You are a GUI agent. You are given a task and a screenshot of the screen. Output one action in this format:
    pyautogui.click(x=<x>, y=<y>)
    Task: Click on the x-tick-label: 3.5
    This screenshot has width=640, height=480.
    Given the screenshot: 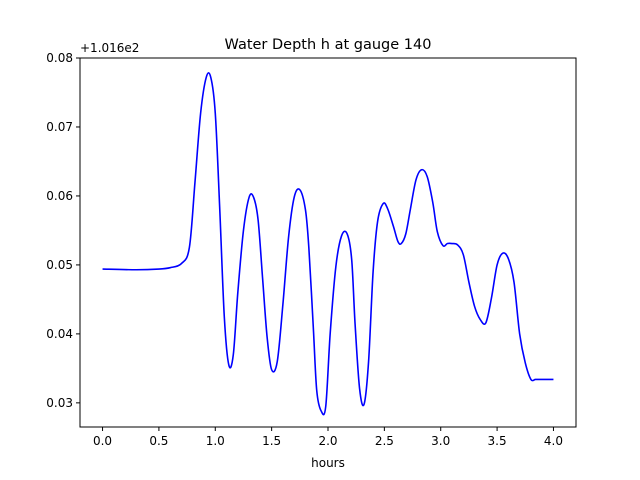 What is the action you would take?
    pyautogui.click(x=497, y=441)
    